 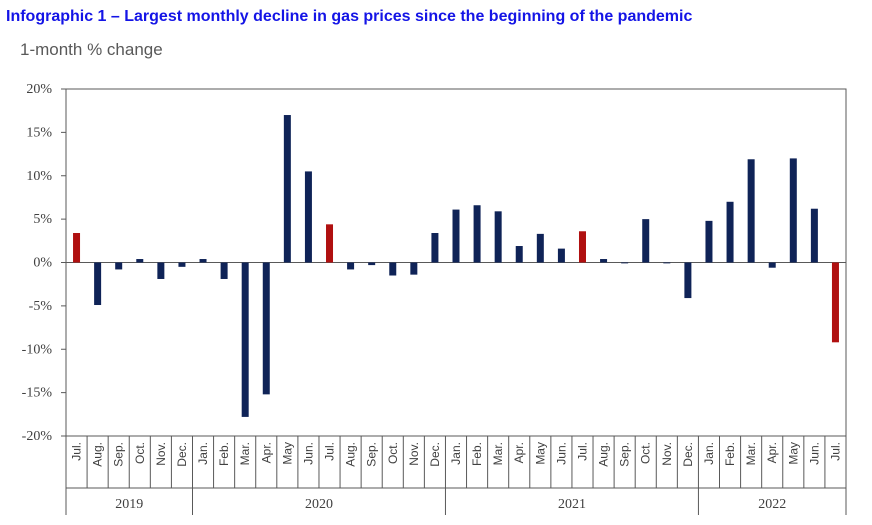 I want to click on y-tick-label: -5%, so click(x=41, y=306).